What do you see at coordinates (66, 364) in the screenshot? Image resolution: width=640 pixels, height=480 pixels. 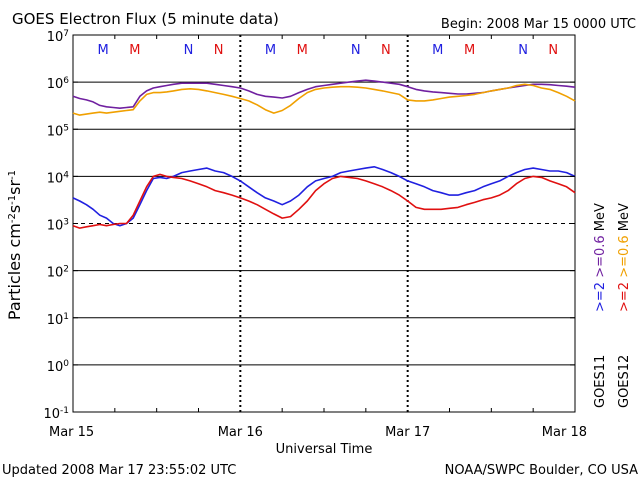 I see `y-tick-exponent: 0` at bounding box center [66, 364].